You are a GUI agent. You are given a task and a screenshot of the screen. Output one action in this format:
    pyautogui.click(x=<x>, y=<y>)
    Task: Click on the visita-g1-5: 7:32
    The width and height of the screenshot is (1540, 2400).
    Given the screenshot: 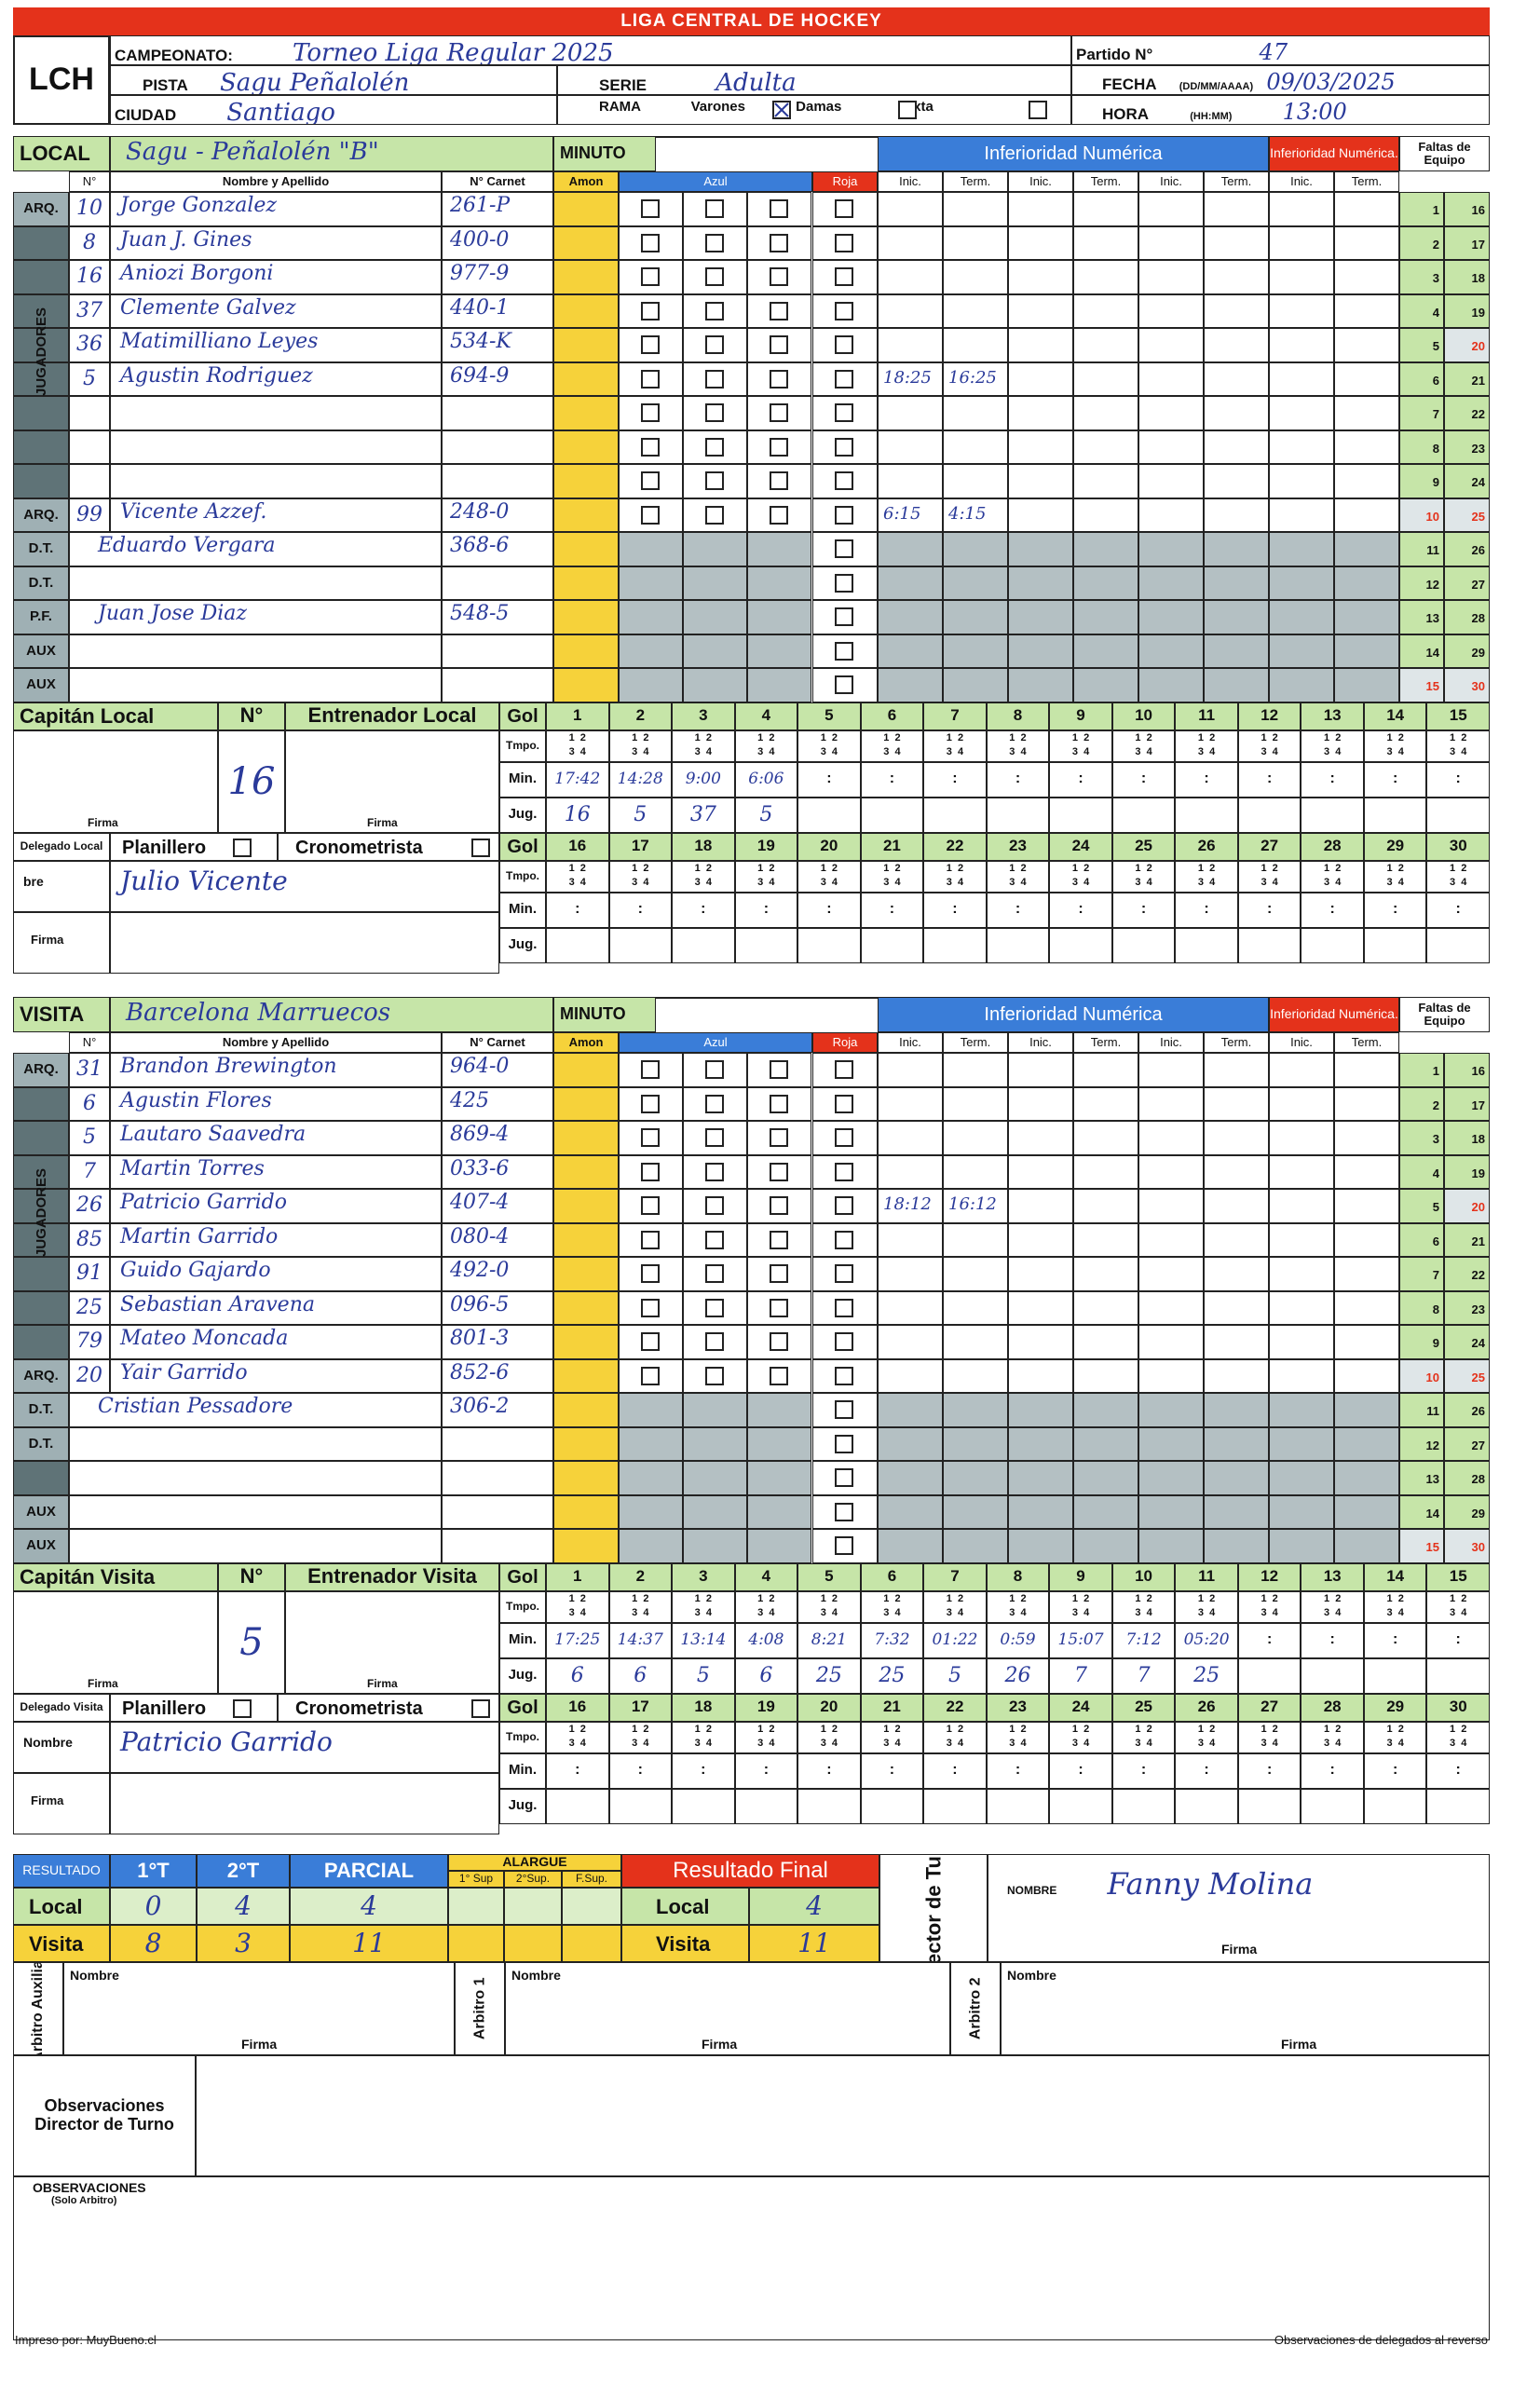 What is the action you would take?
    pyautogui.click(x=892, y=1640)
    